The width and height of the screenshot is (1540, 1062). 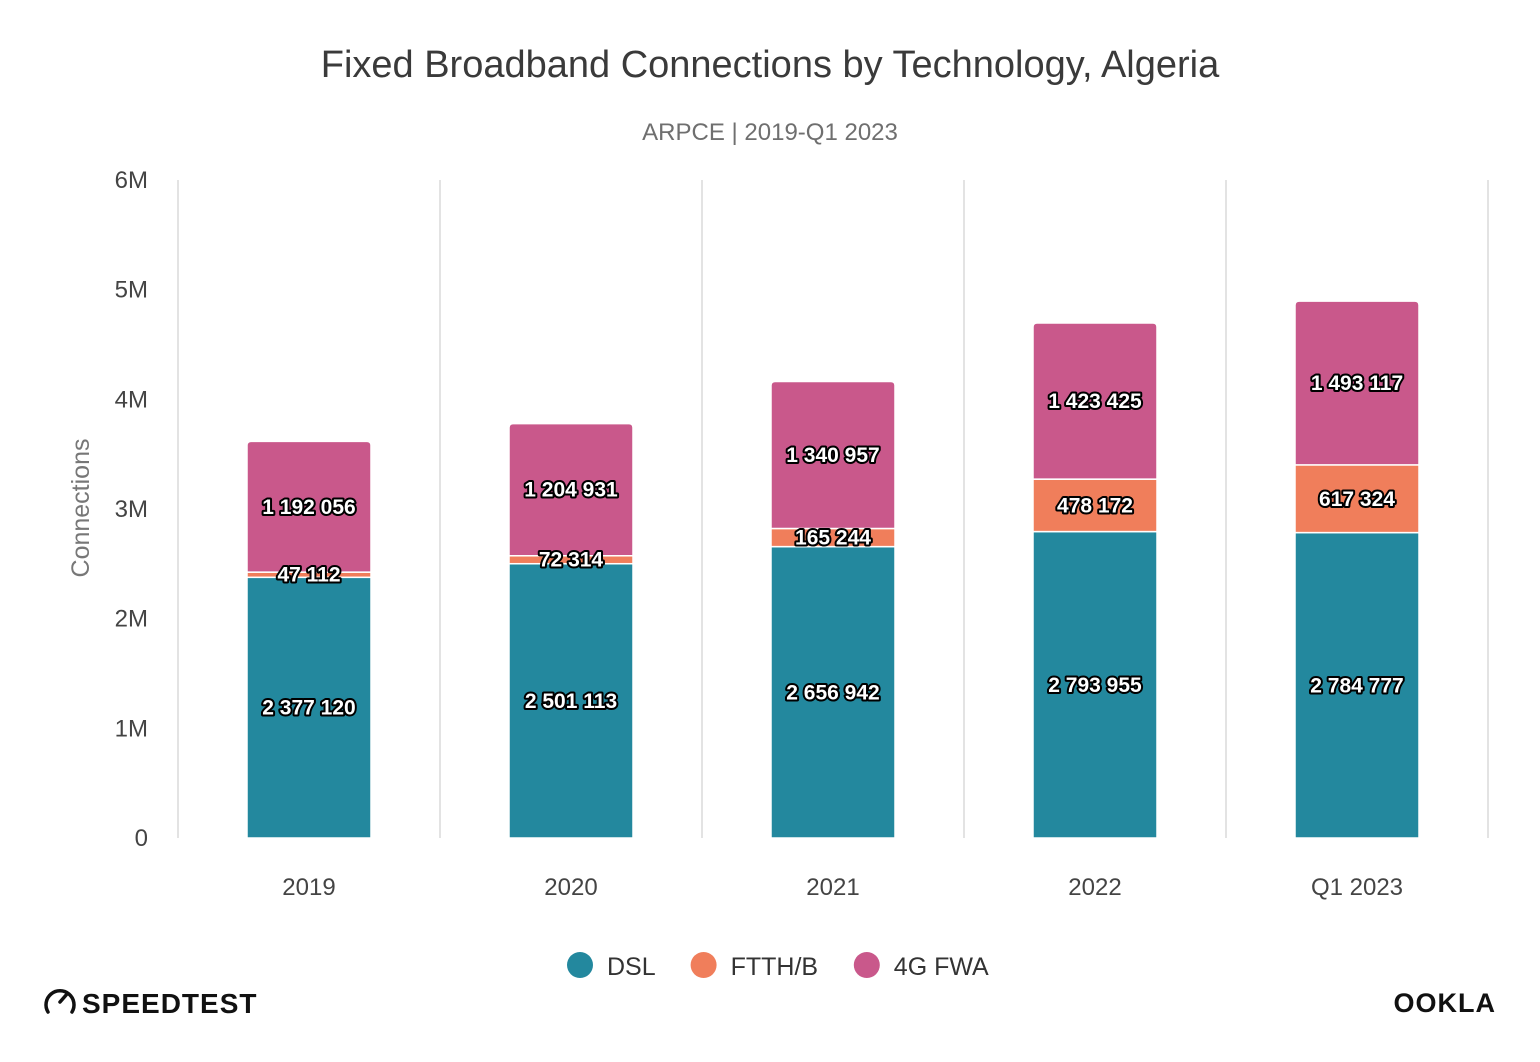 I want to click on legend: DSL FTTH/B 4G FWA, so click(x=778, y=966).